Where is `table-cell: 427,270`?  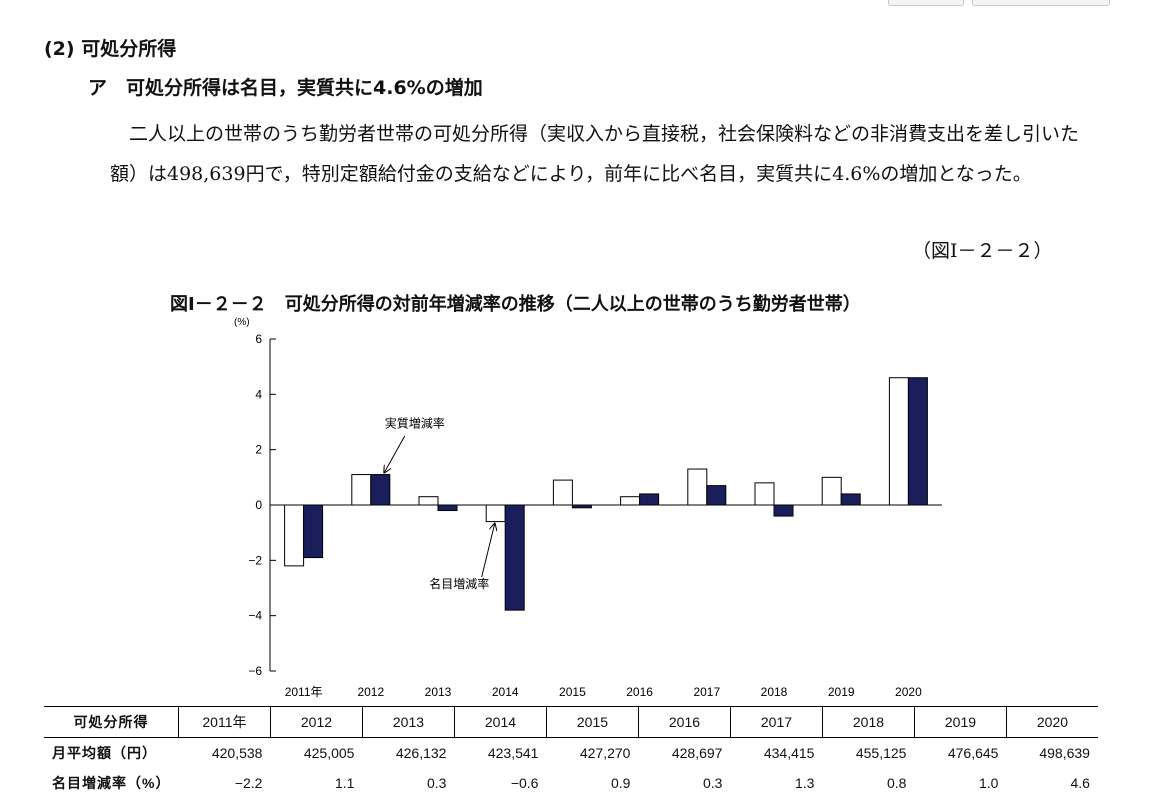
table-cell: 427,270 is located at coordinates (605, 753).